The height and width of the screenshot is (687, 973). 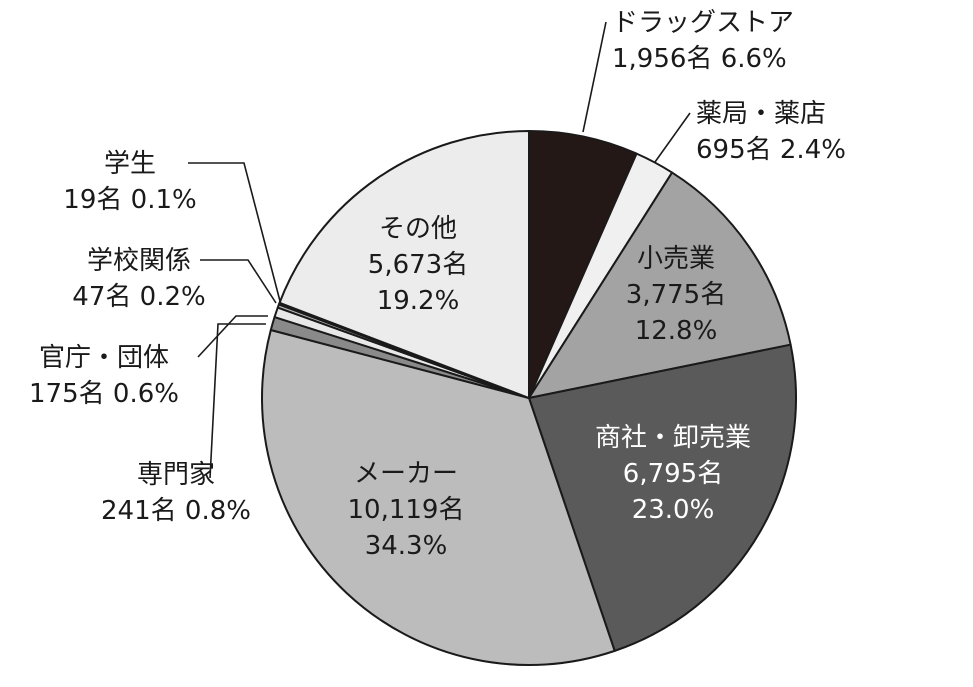 What do you see at coordinates (130, 164) in the screenshot?
I see `label-student-name: 学生` at bounding box center [130, 164].